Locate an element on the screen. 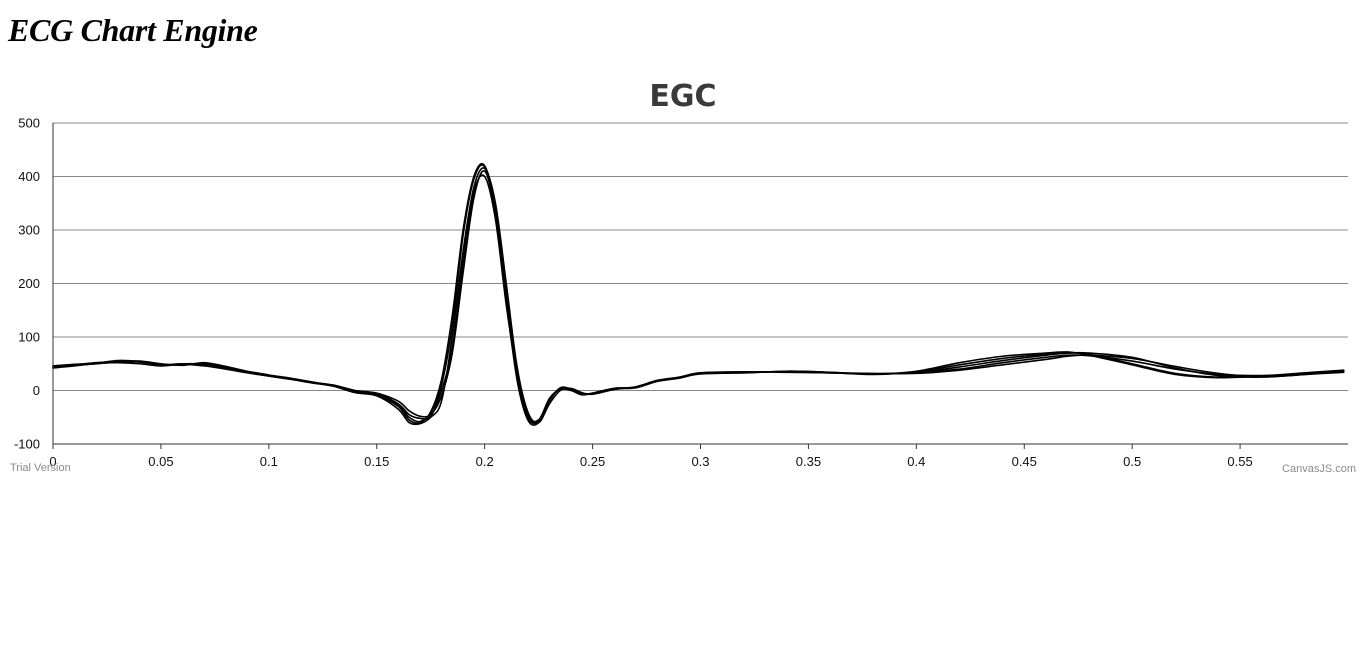 The width and height of the screenshot is (1366, 652). x-tick-label: 0.55 is located at coordinates (1239, 461).